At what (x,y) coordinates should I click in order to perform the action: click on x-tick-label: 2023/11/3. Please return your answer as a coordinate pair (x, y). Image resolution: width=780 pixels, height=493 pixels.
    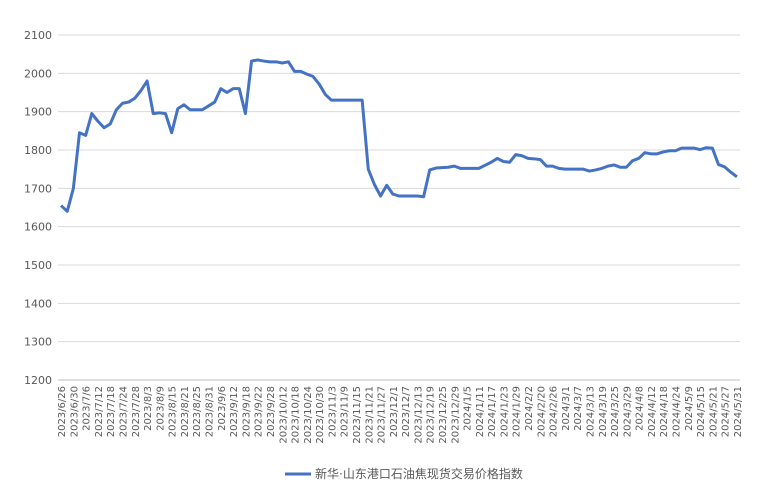
    Looking at the image, I should click on (332, 411).